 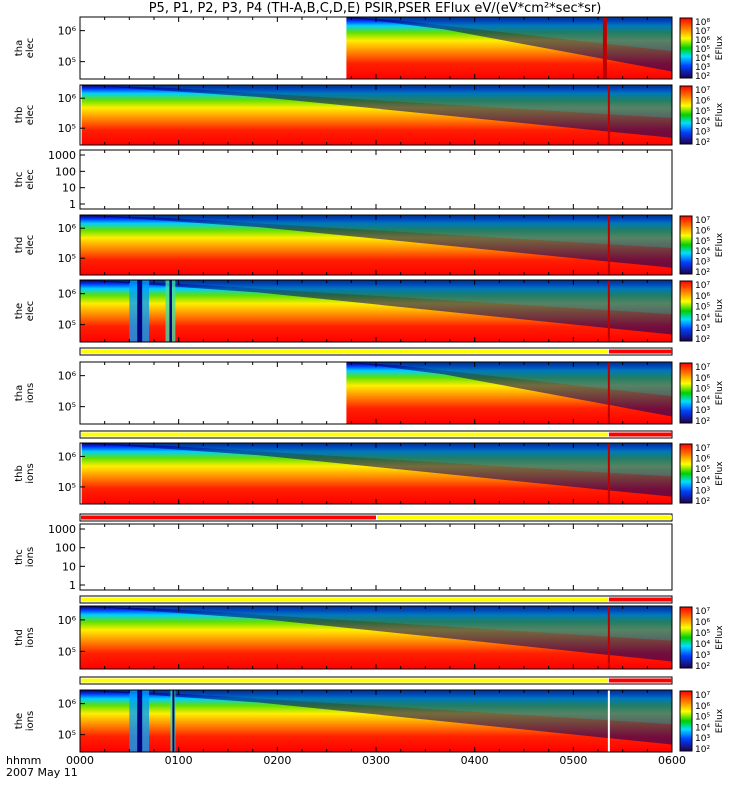 I want to click on panel-frame-thc-elec, so click(x=376, y=179).